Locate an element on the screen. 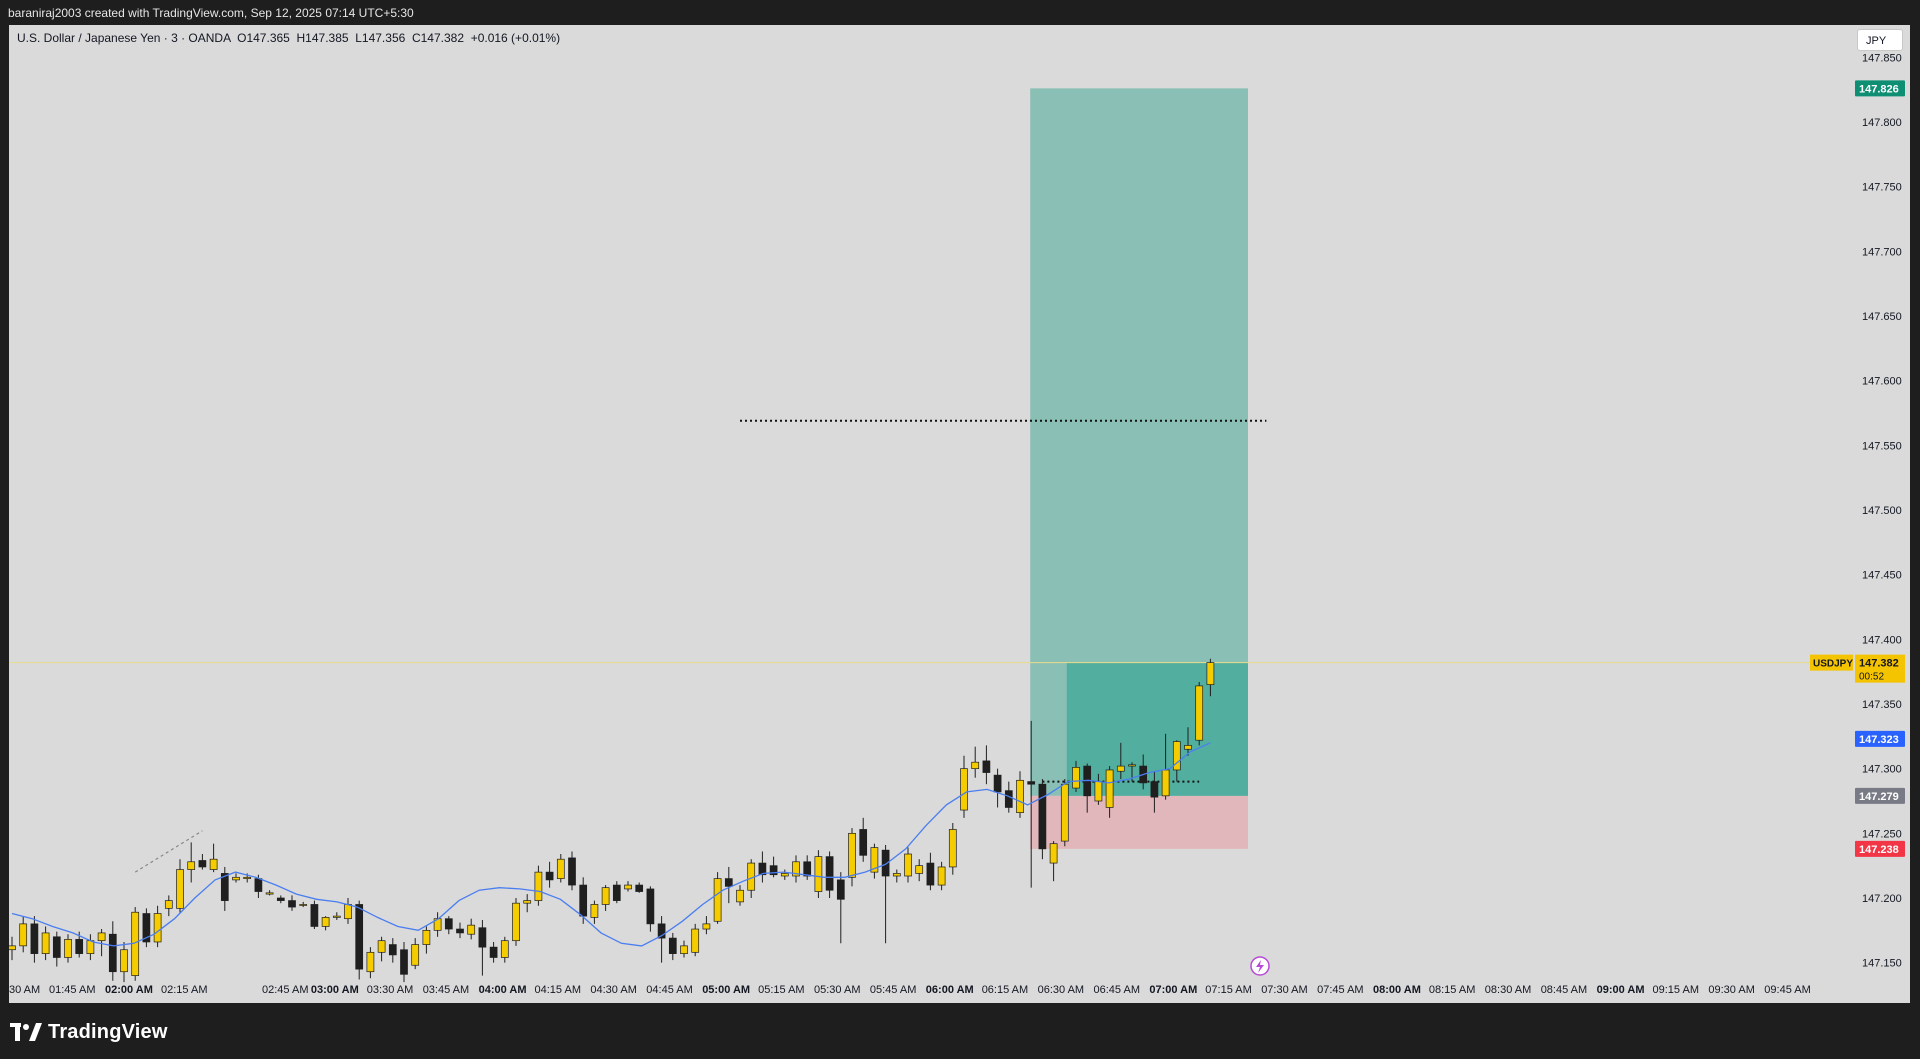  x-tick-label: 06:00 AM is located at coordinates (950, 990).